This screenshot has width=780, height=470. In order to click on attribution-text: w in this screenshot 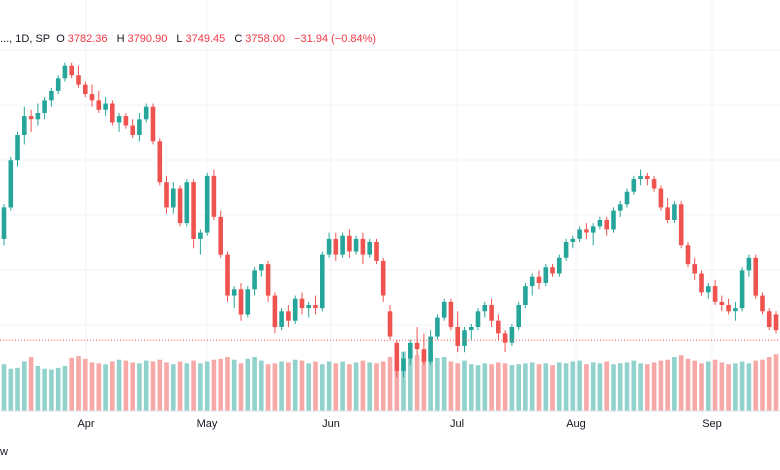, I will do `click(4, 452)`.